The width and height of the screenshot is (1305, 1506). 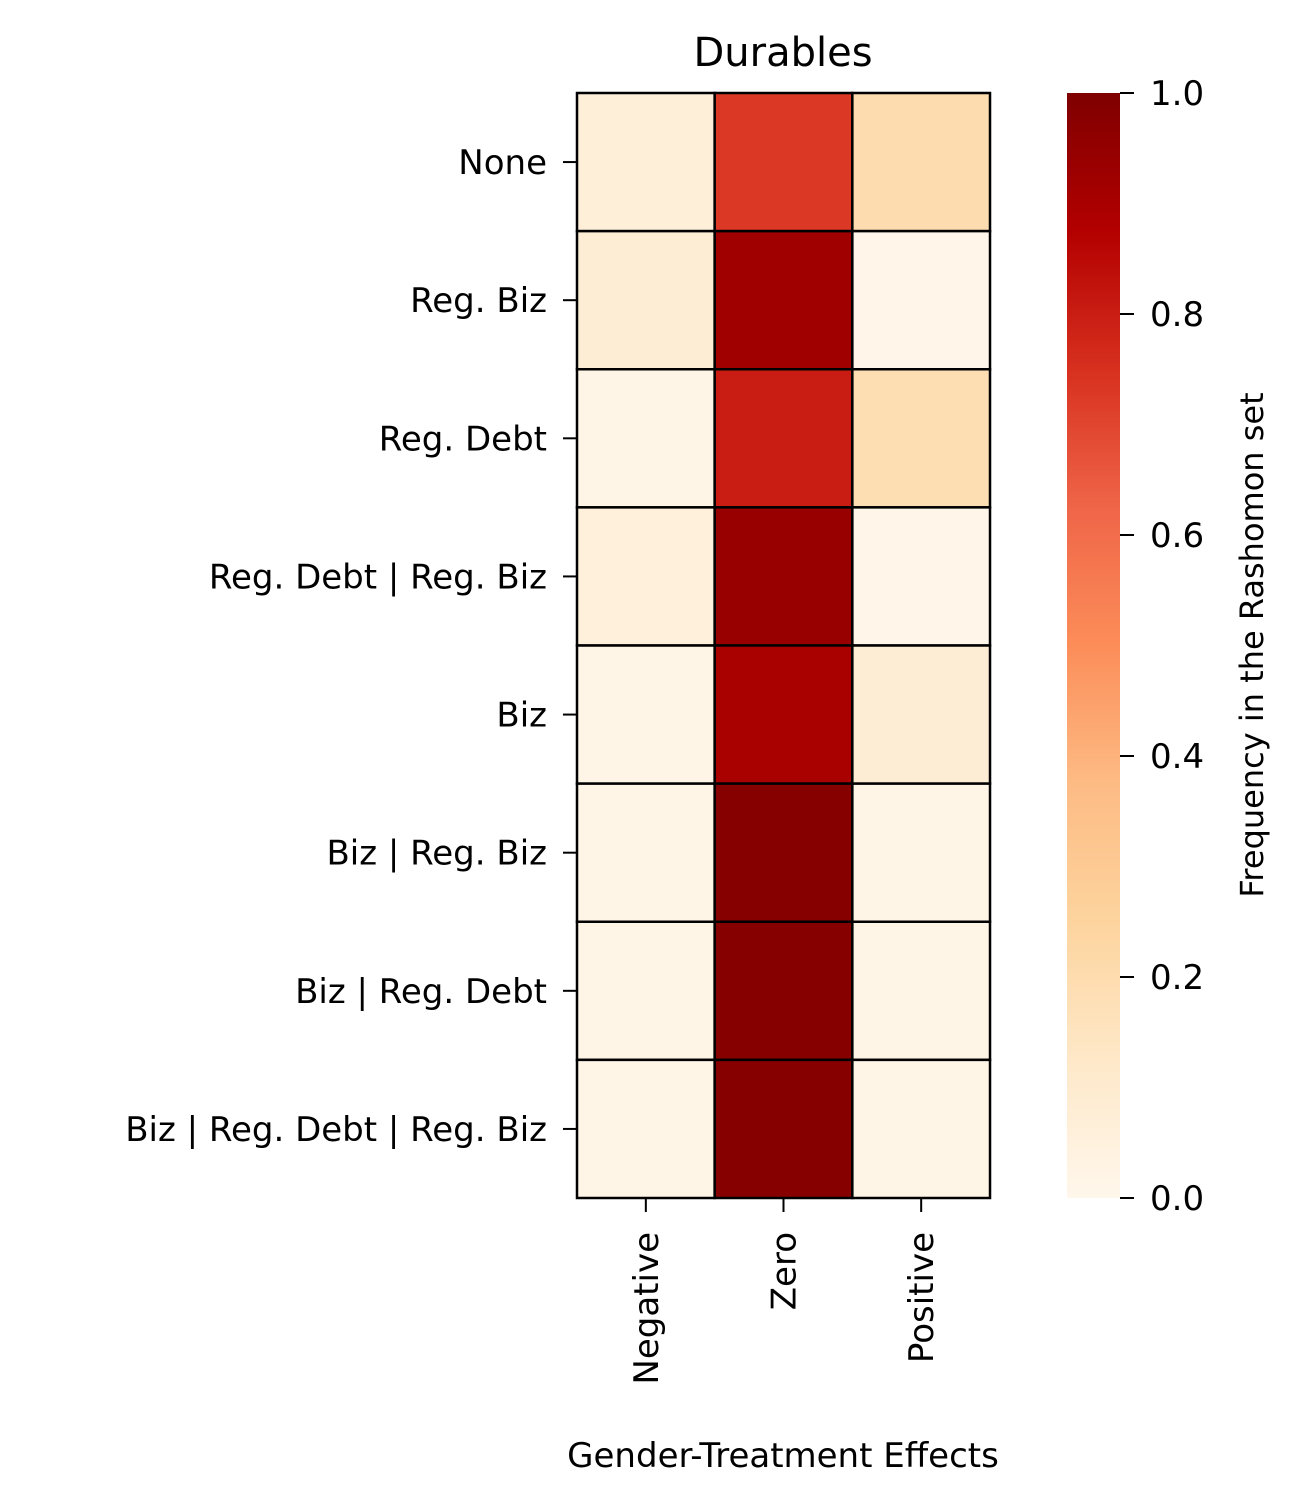 I want to click on colorbar-tick-label: 0.2, so click(x=1177, y=978).